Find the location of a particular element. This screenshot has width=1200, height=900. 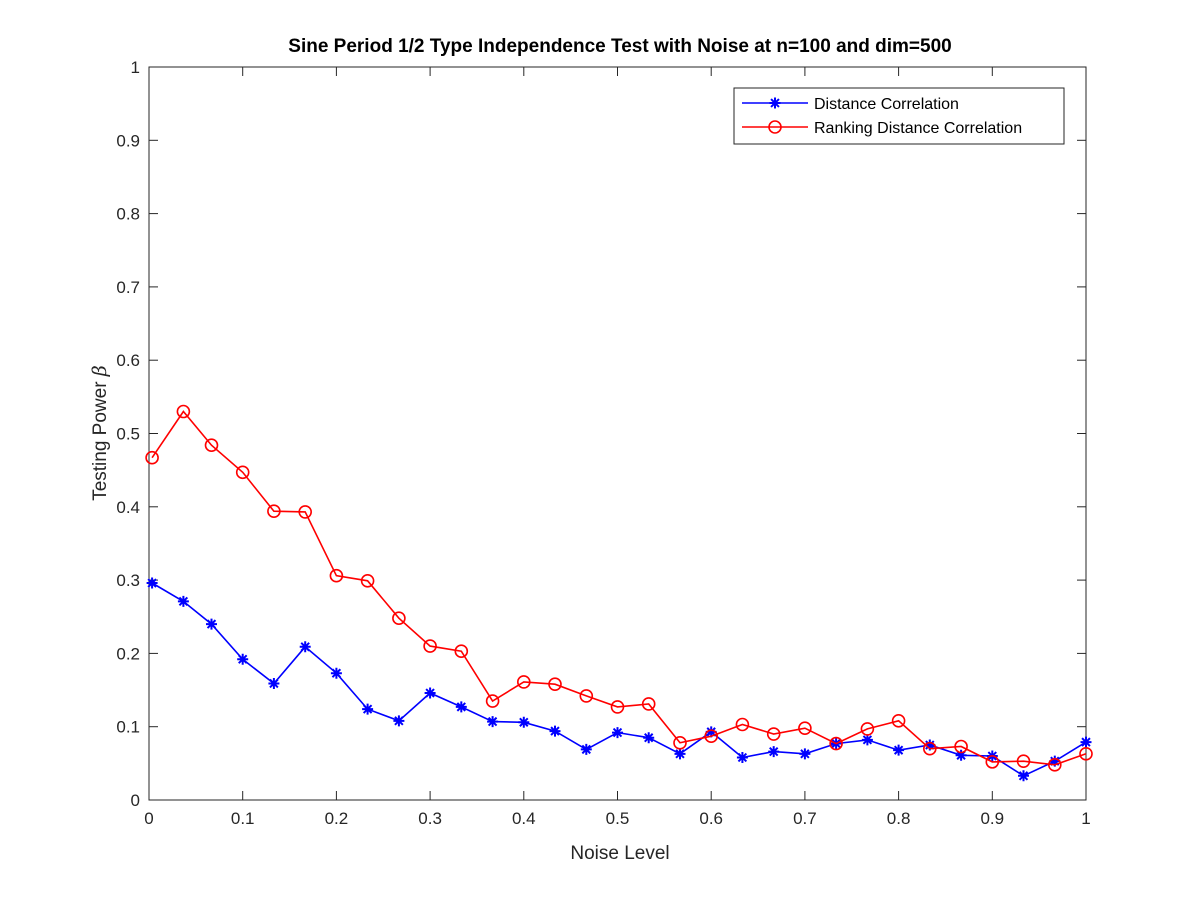

x-tick-label: 0.8 is located at coordinates (899, 818).